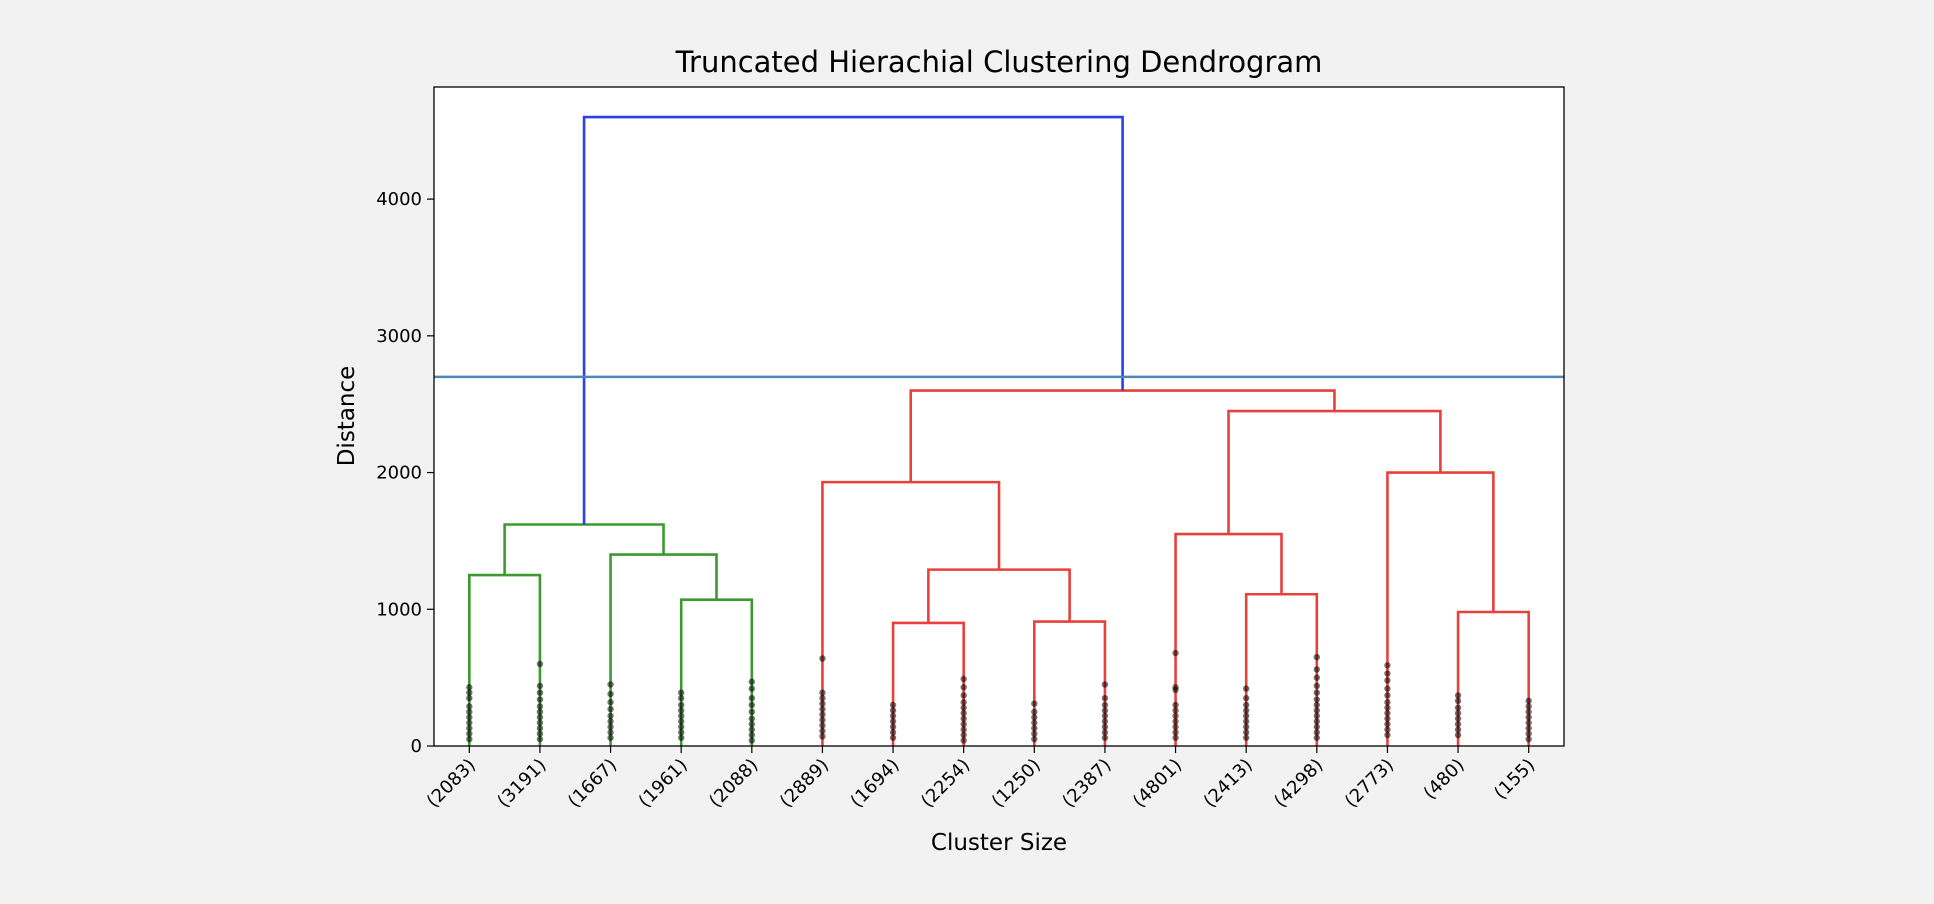 Image resolution: width=1934 pixels, height=904 pixels. Describe the element at coordinates (853, 320) in the screenshot. I see `dendrogram-link` at that location.